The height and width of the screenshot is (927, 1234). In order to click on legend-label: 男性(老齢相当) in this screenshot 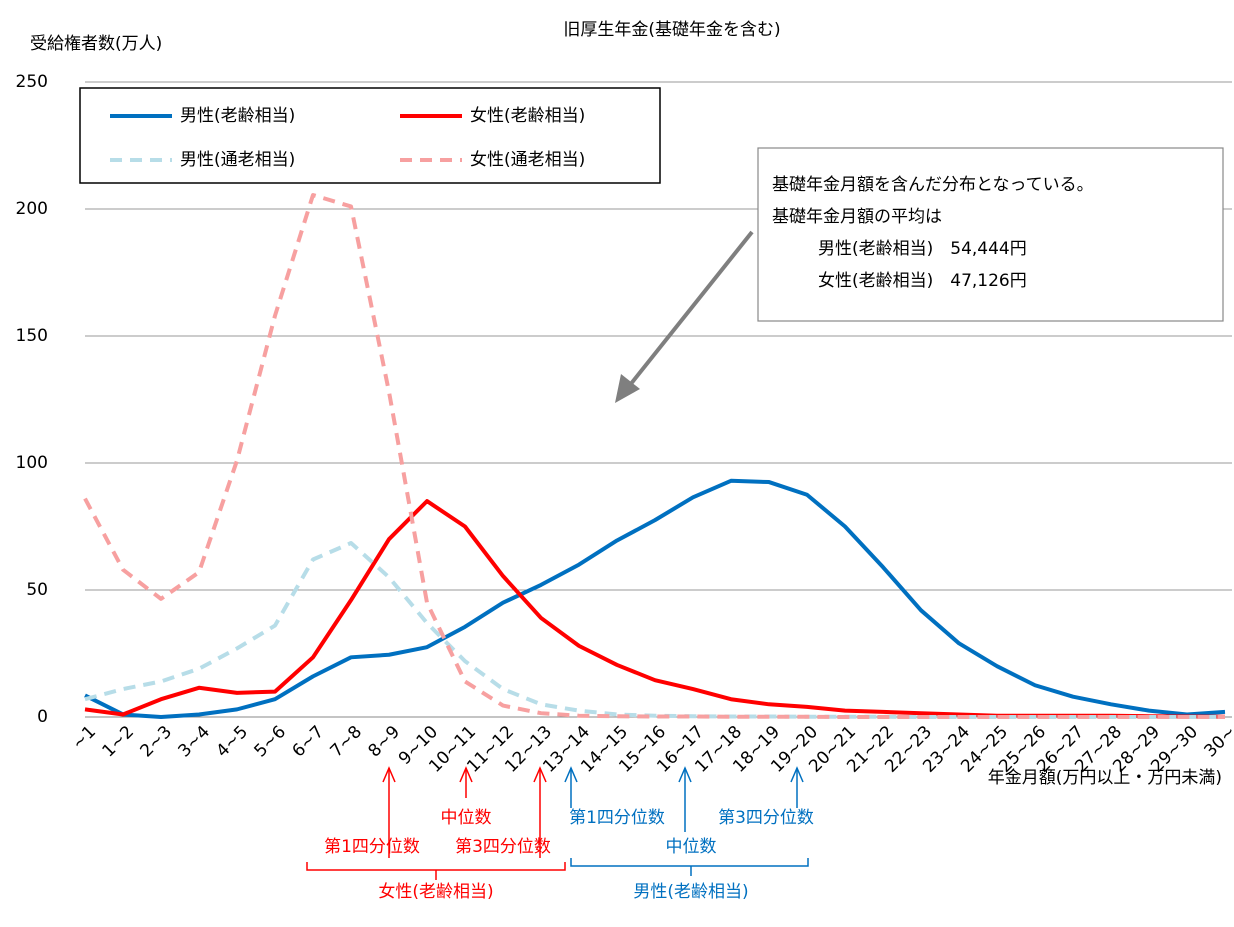, I will do `click(237, 116)`.